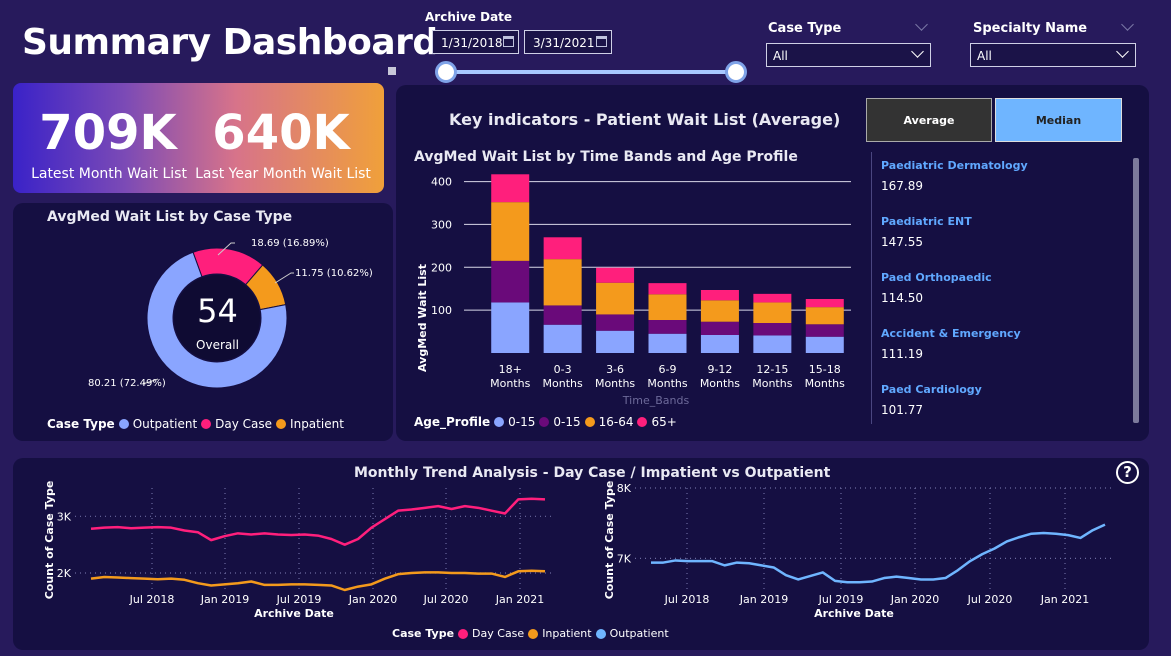 This screenshot has height=656, width=1171. What do you see at coordinates (469, 17) in the screenshot?
I see `archive-date-label: Archive Date` at bounding box center [469, 17].